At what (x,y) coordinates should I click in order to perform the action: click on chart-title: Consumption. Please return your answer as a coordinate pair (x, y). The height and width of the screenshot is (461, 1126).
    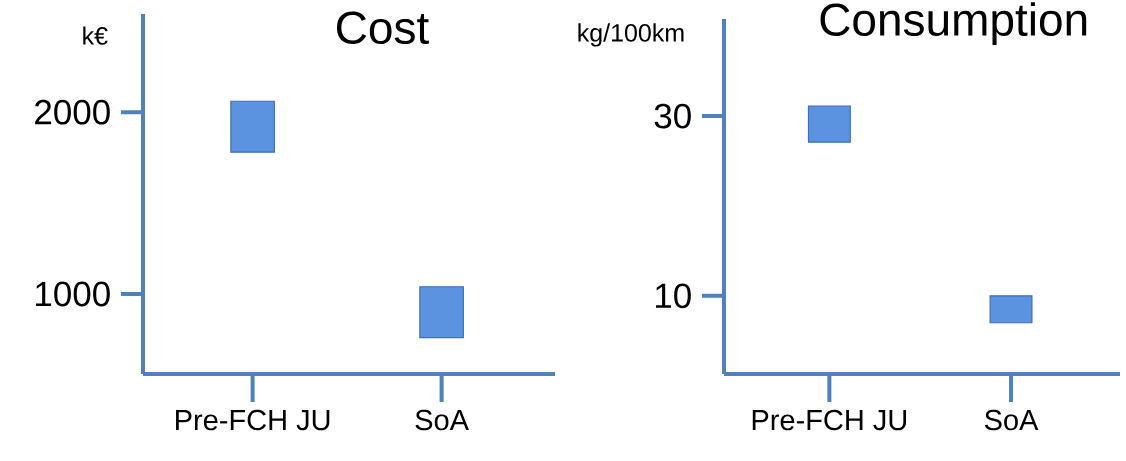
    Looking at the image, I should click on (953, 24).